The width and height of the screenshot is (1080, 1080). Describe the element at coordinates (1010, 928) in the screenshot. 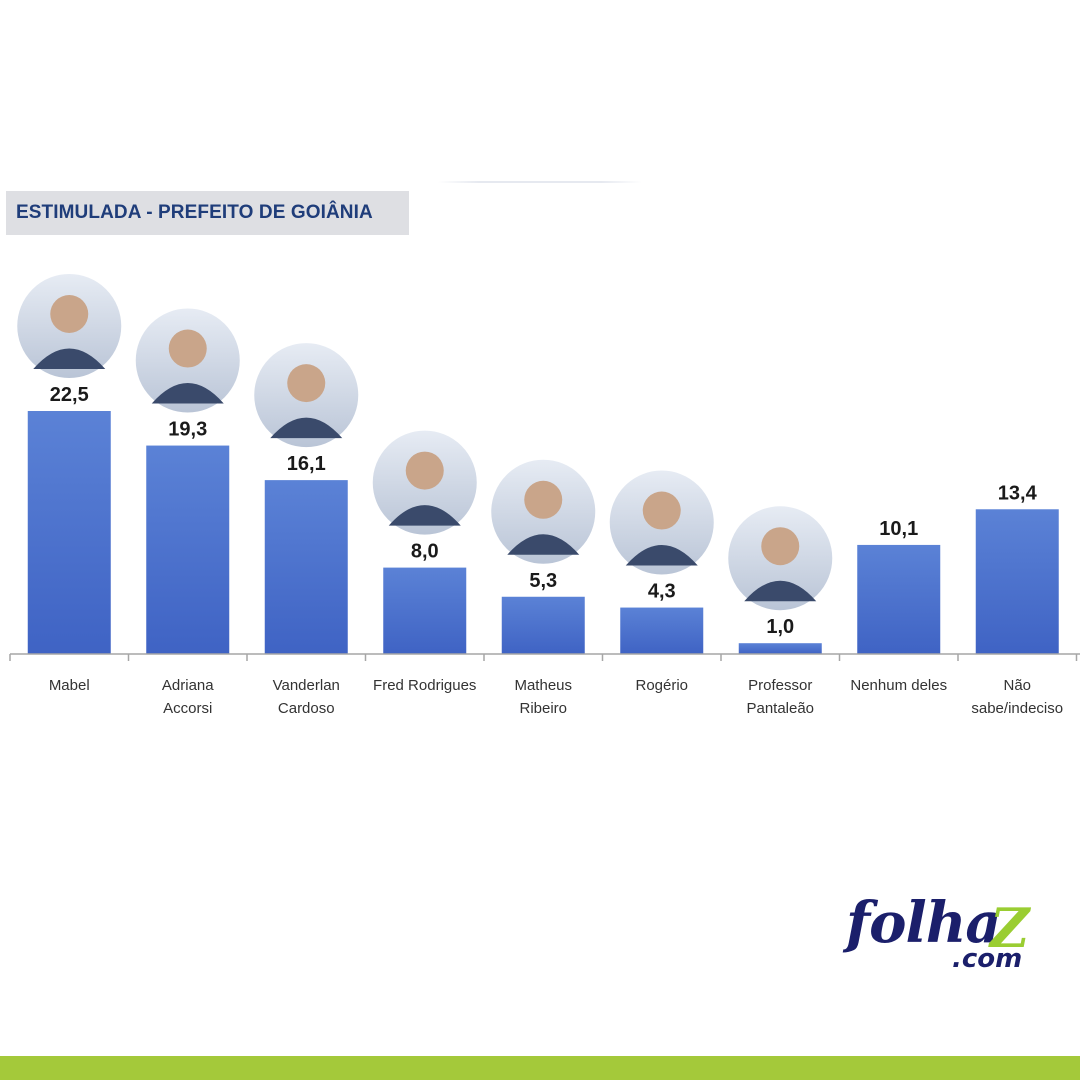

I see `logo-text-accent: Z` at that location.